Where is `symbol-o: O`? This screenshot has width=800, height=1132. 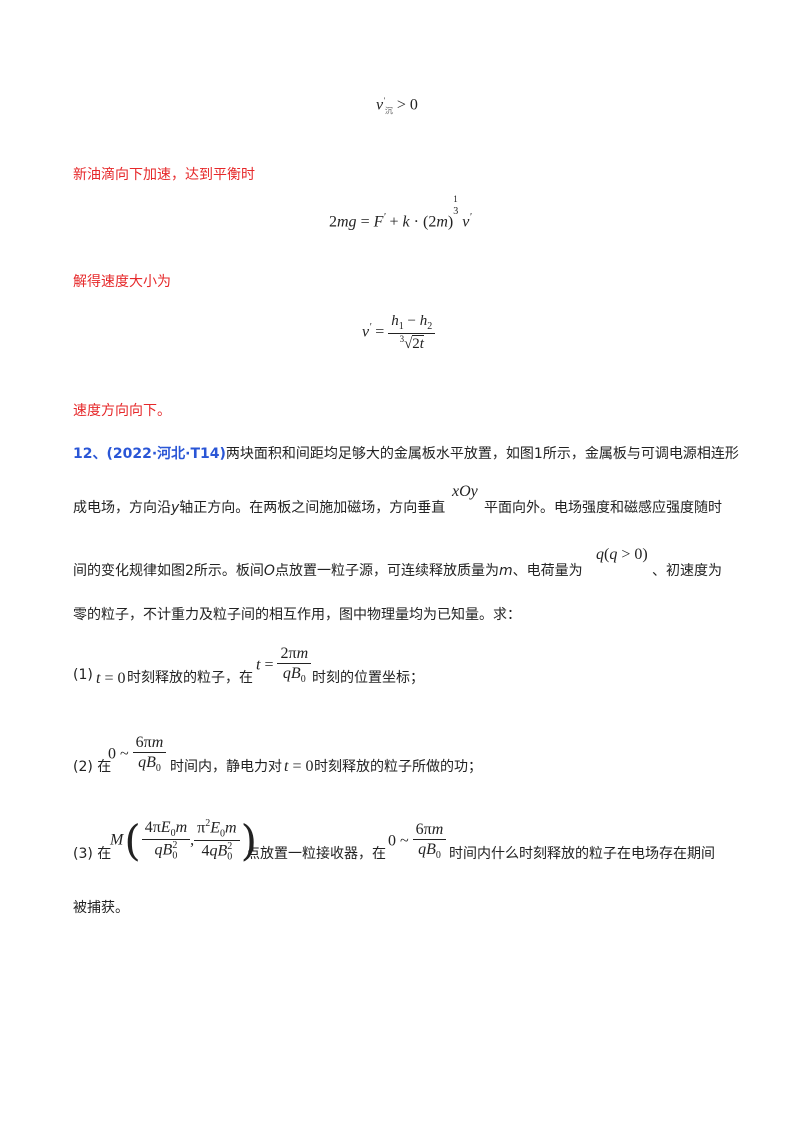 symbol-o: O is located at coordinates (269, 571).